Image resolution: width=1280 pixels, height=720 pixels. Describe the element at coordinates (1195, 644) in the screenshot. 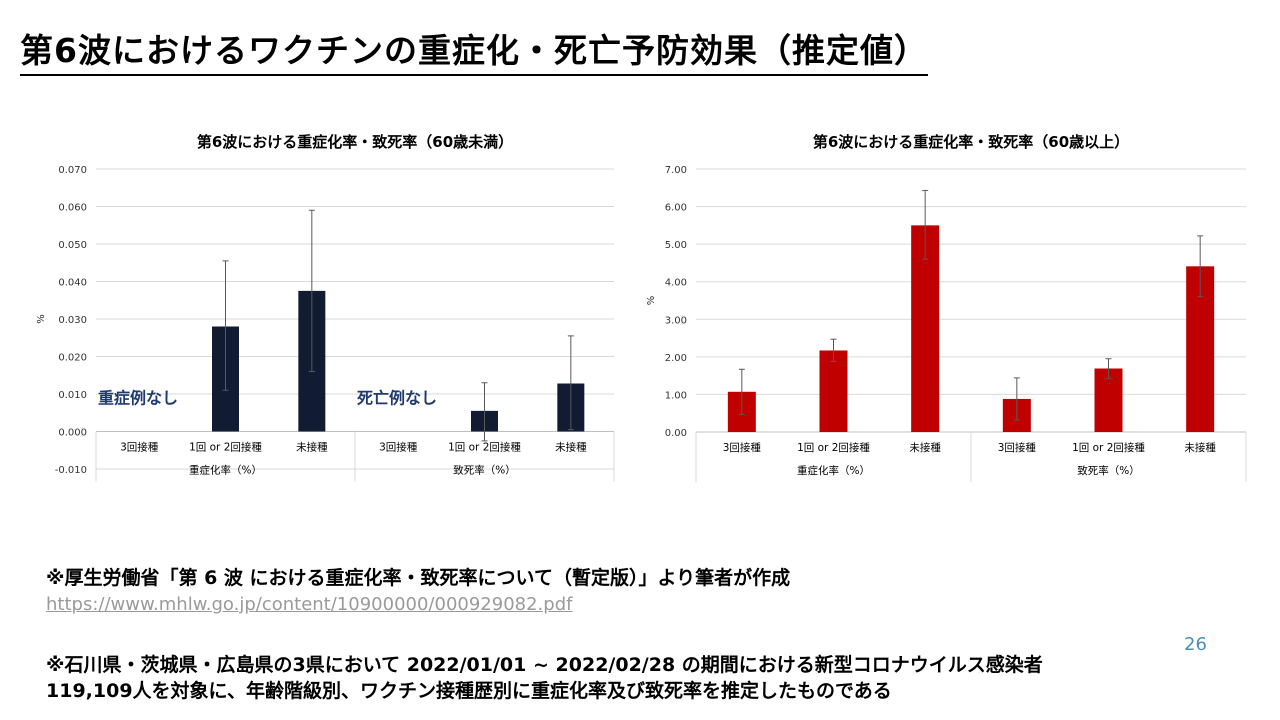

I see `page-number: 26` at that location.